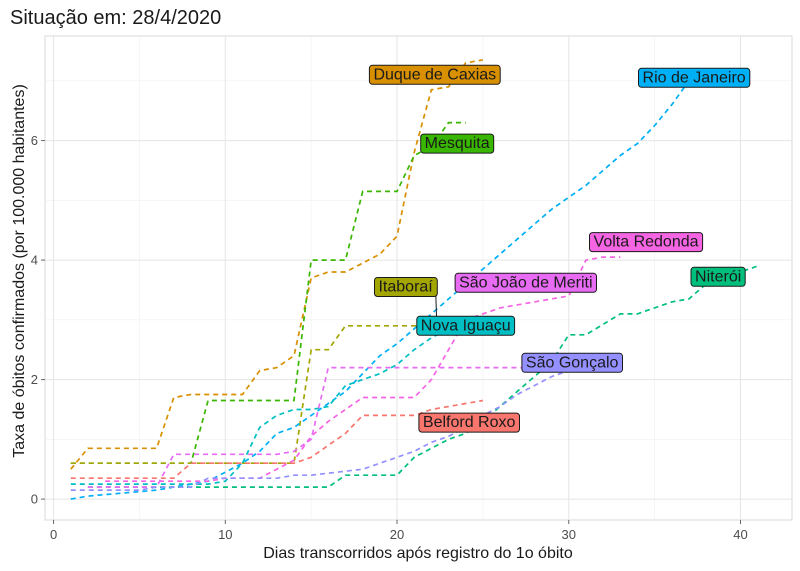 Image resolution: width=800 pixels, height=571 pixels. I want to click on x-tick-label: 40, so click(740, 534).